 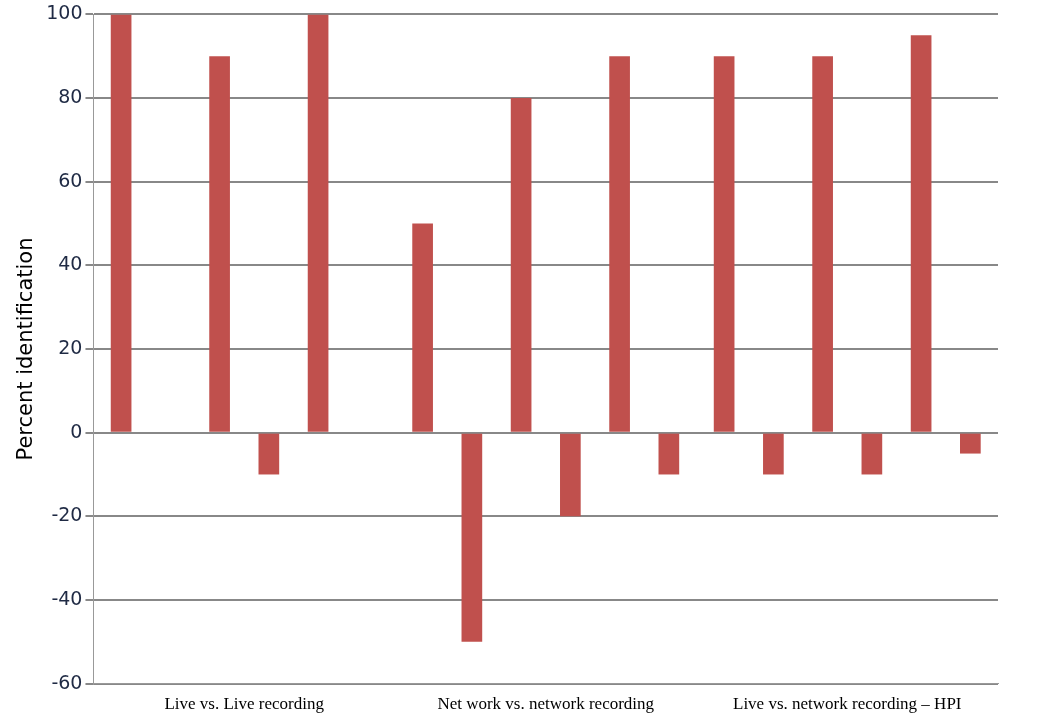 What do you see at coordinates (67, 681) in the screenshot?
I see `y-tick-label: -60` at bounding box center [67, 681].